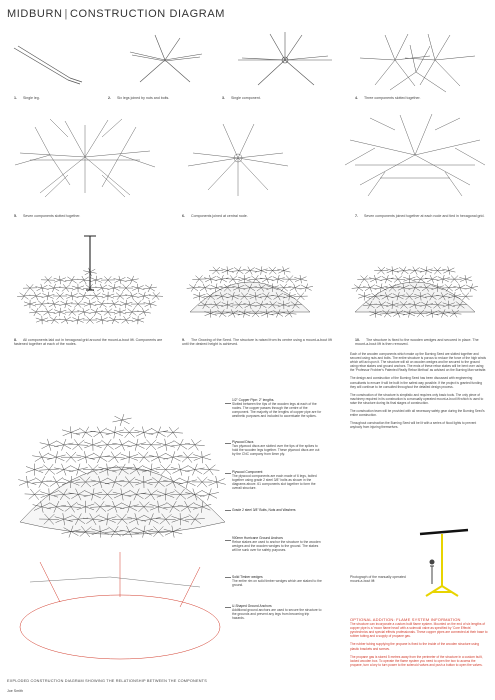 The image size is (495, 700). Describe the element at coordinates (250, 284) in the screenshot. I see `step-9-sketch` at that location.